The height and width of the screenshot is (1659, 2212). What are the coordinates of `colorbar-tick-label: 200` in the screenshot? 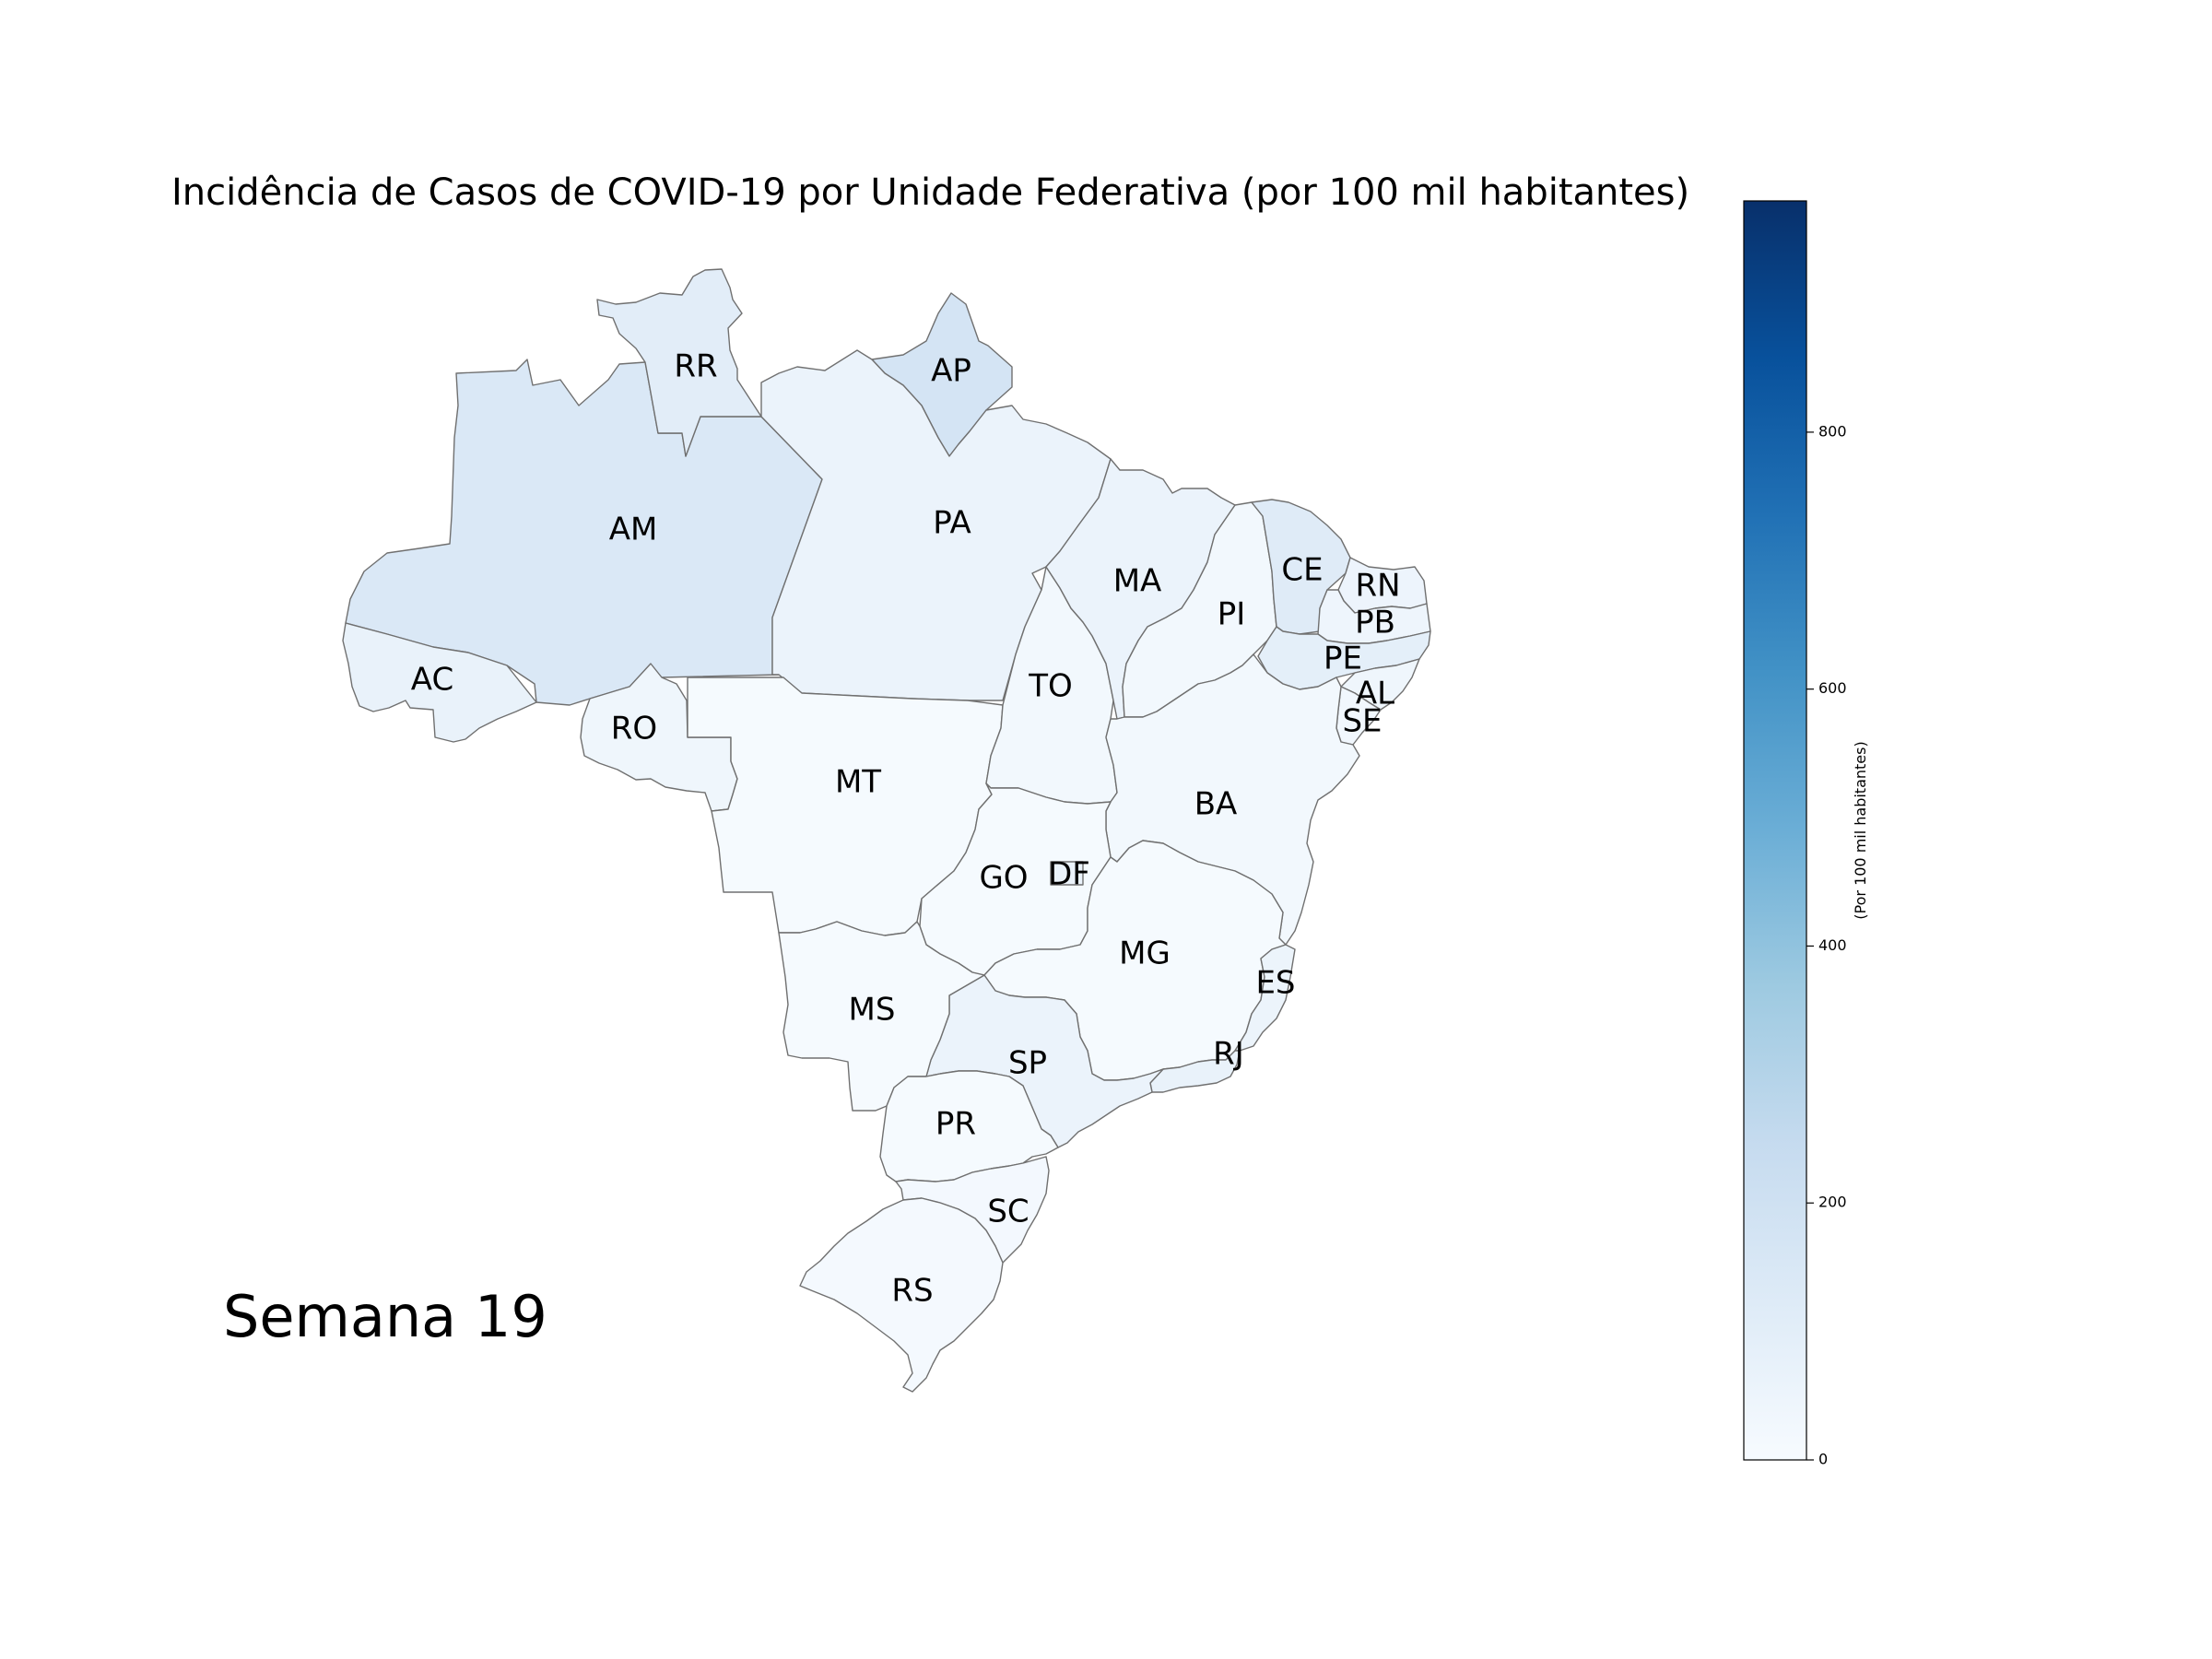 It's located at (1832, 1202).